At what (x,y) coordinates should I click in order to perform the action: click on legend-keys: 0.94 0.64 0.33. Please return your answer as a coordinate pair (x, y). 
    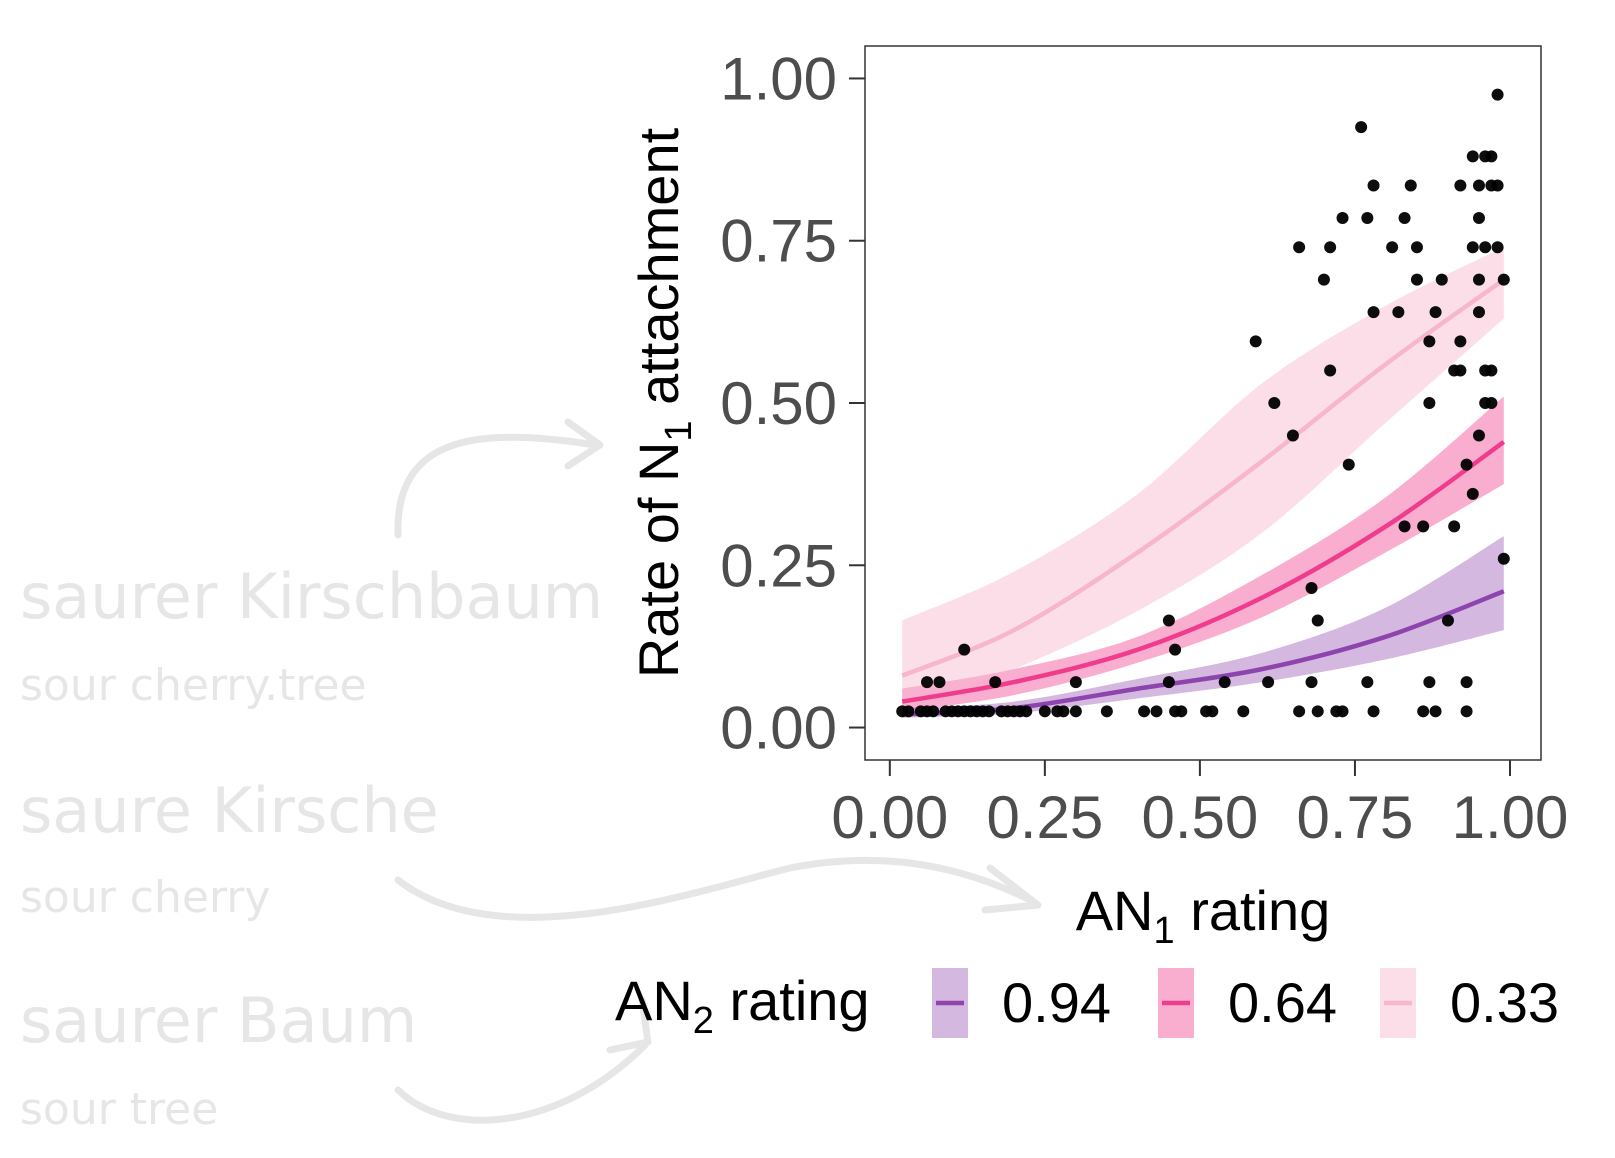
    Looking at the image, I should click on (1245, 1003).